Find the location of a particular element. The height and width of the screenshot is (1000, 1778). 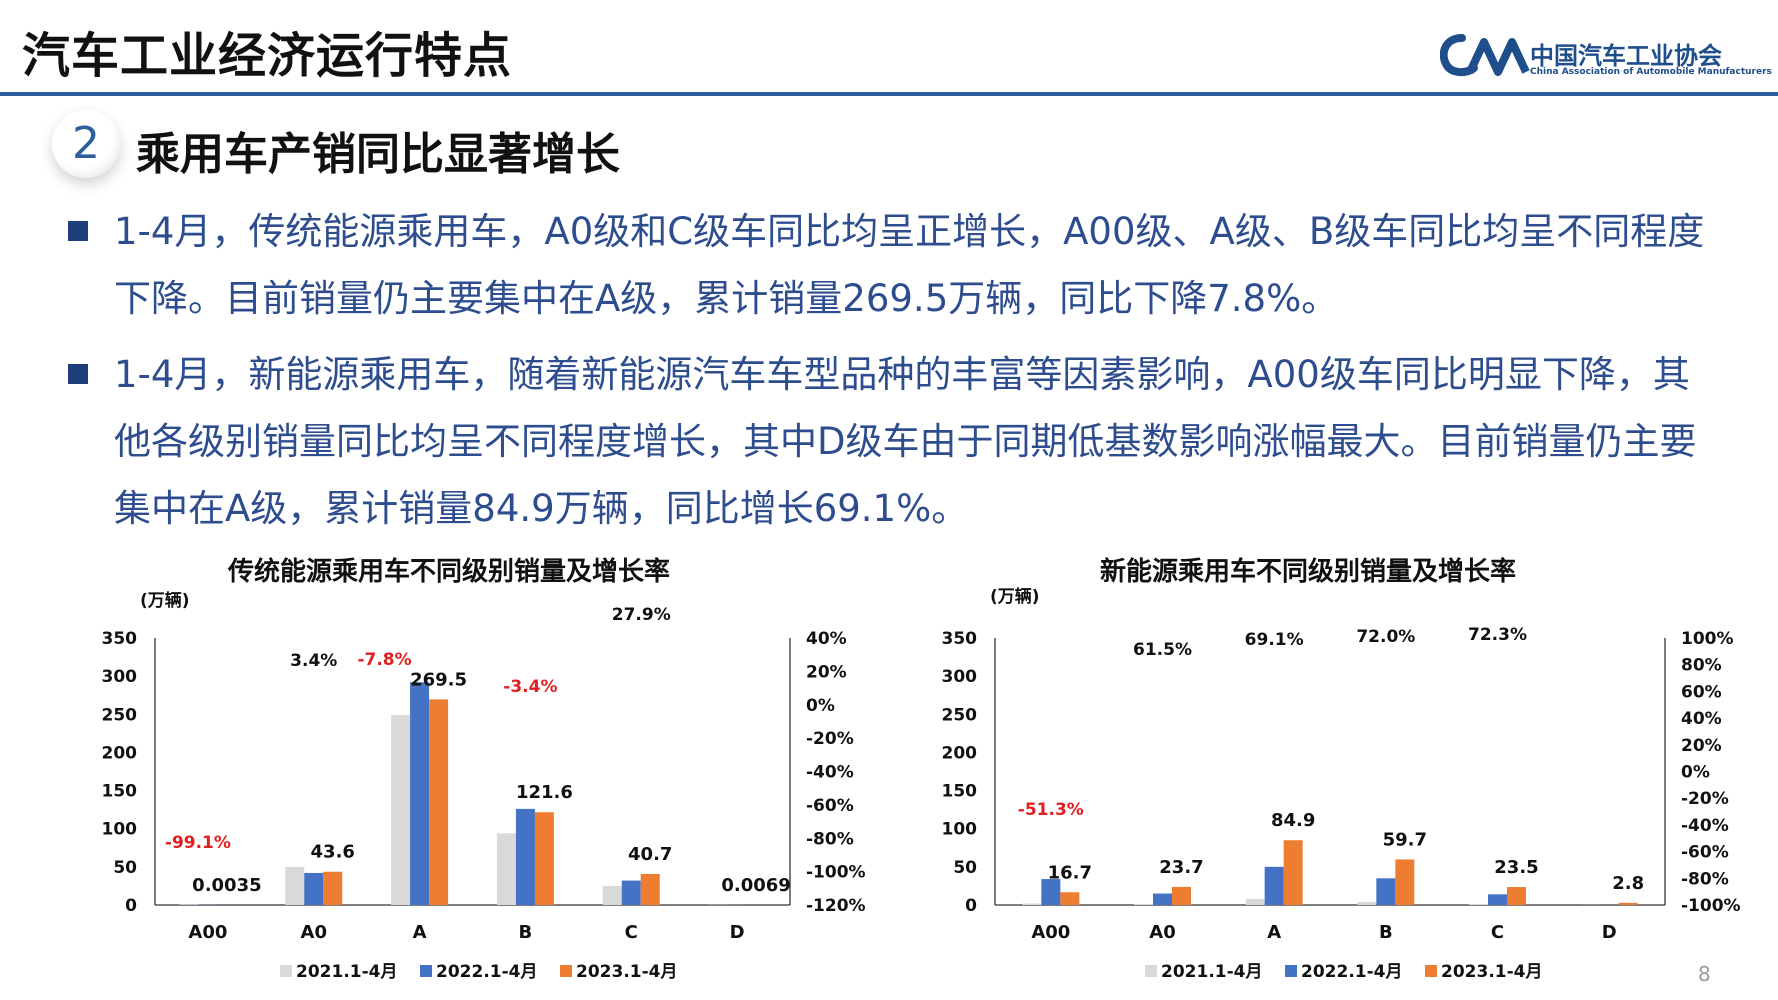

growth-label: -7.8% is located at coordinates (384, 660).